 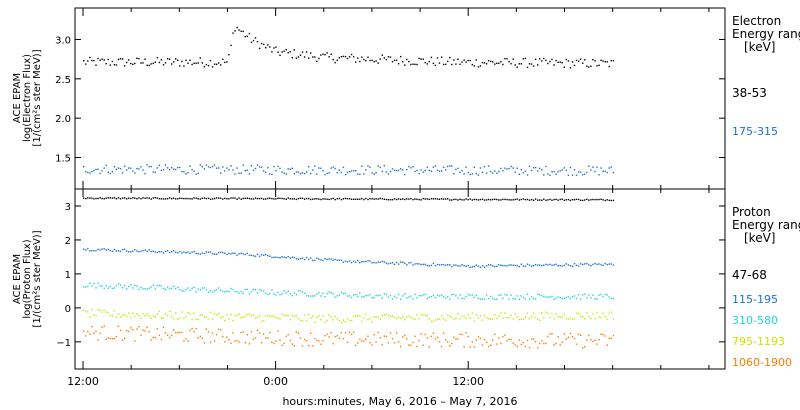 What do you see at coordinates (27, 98) in the screenshot?
I see `electron-ylabel-line-2: log(Electron Flux)` at bounding box center [27, 98].